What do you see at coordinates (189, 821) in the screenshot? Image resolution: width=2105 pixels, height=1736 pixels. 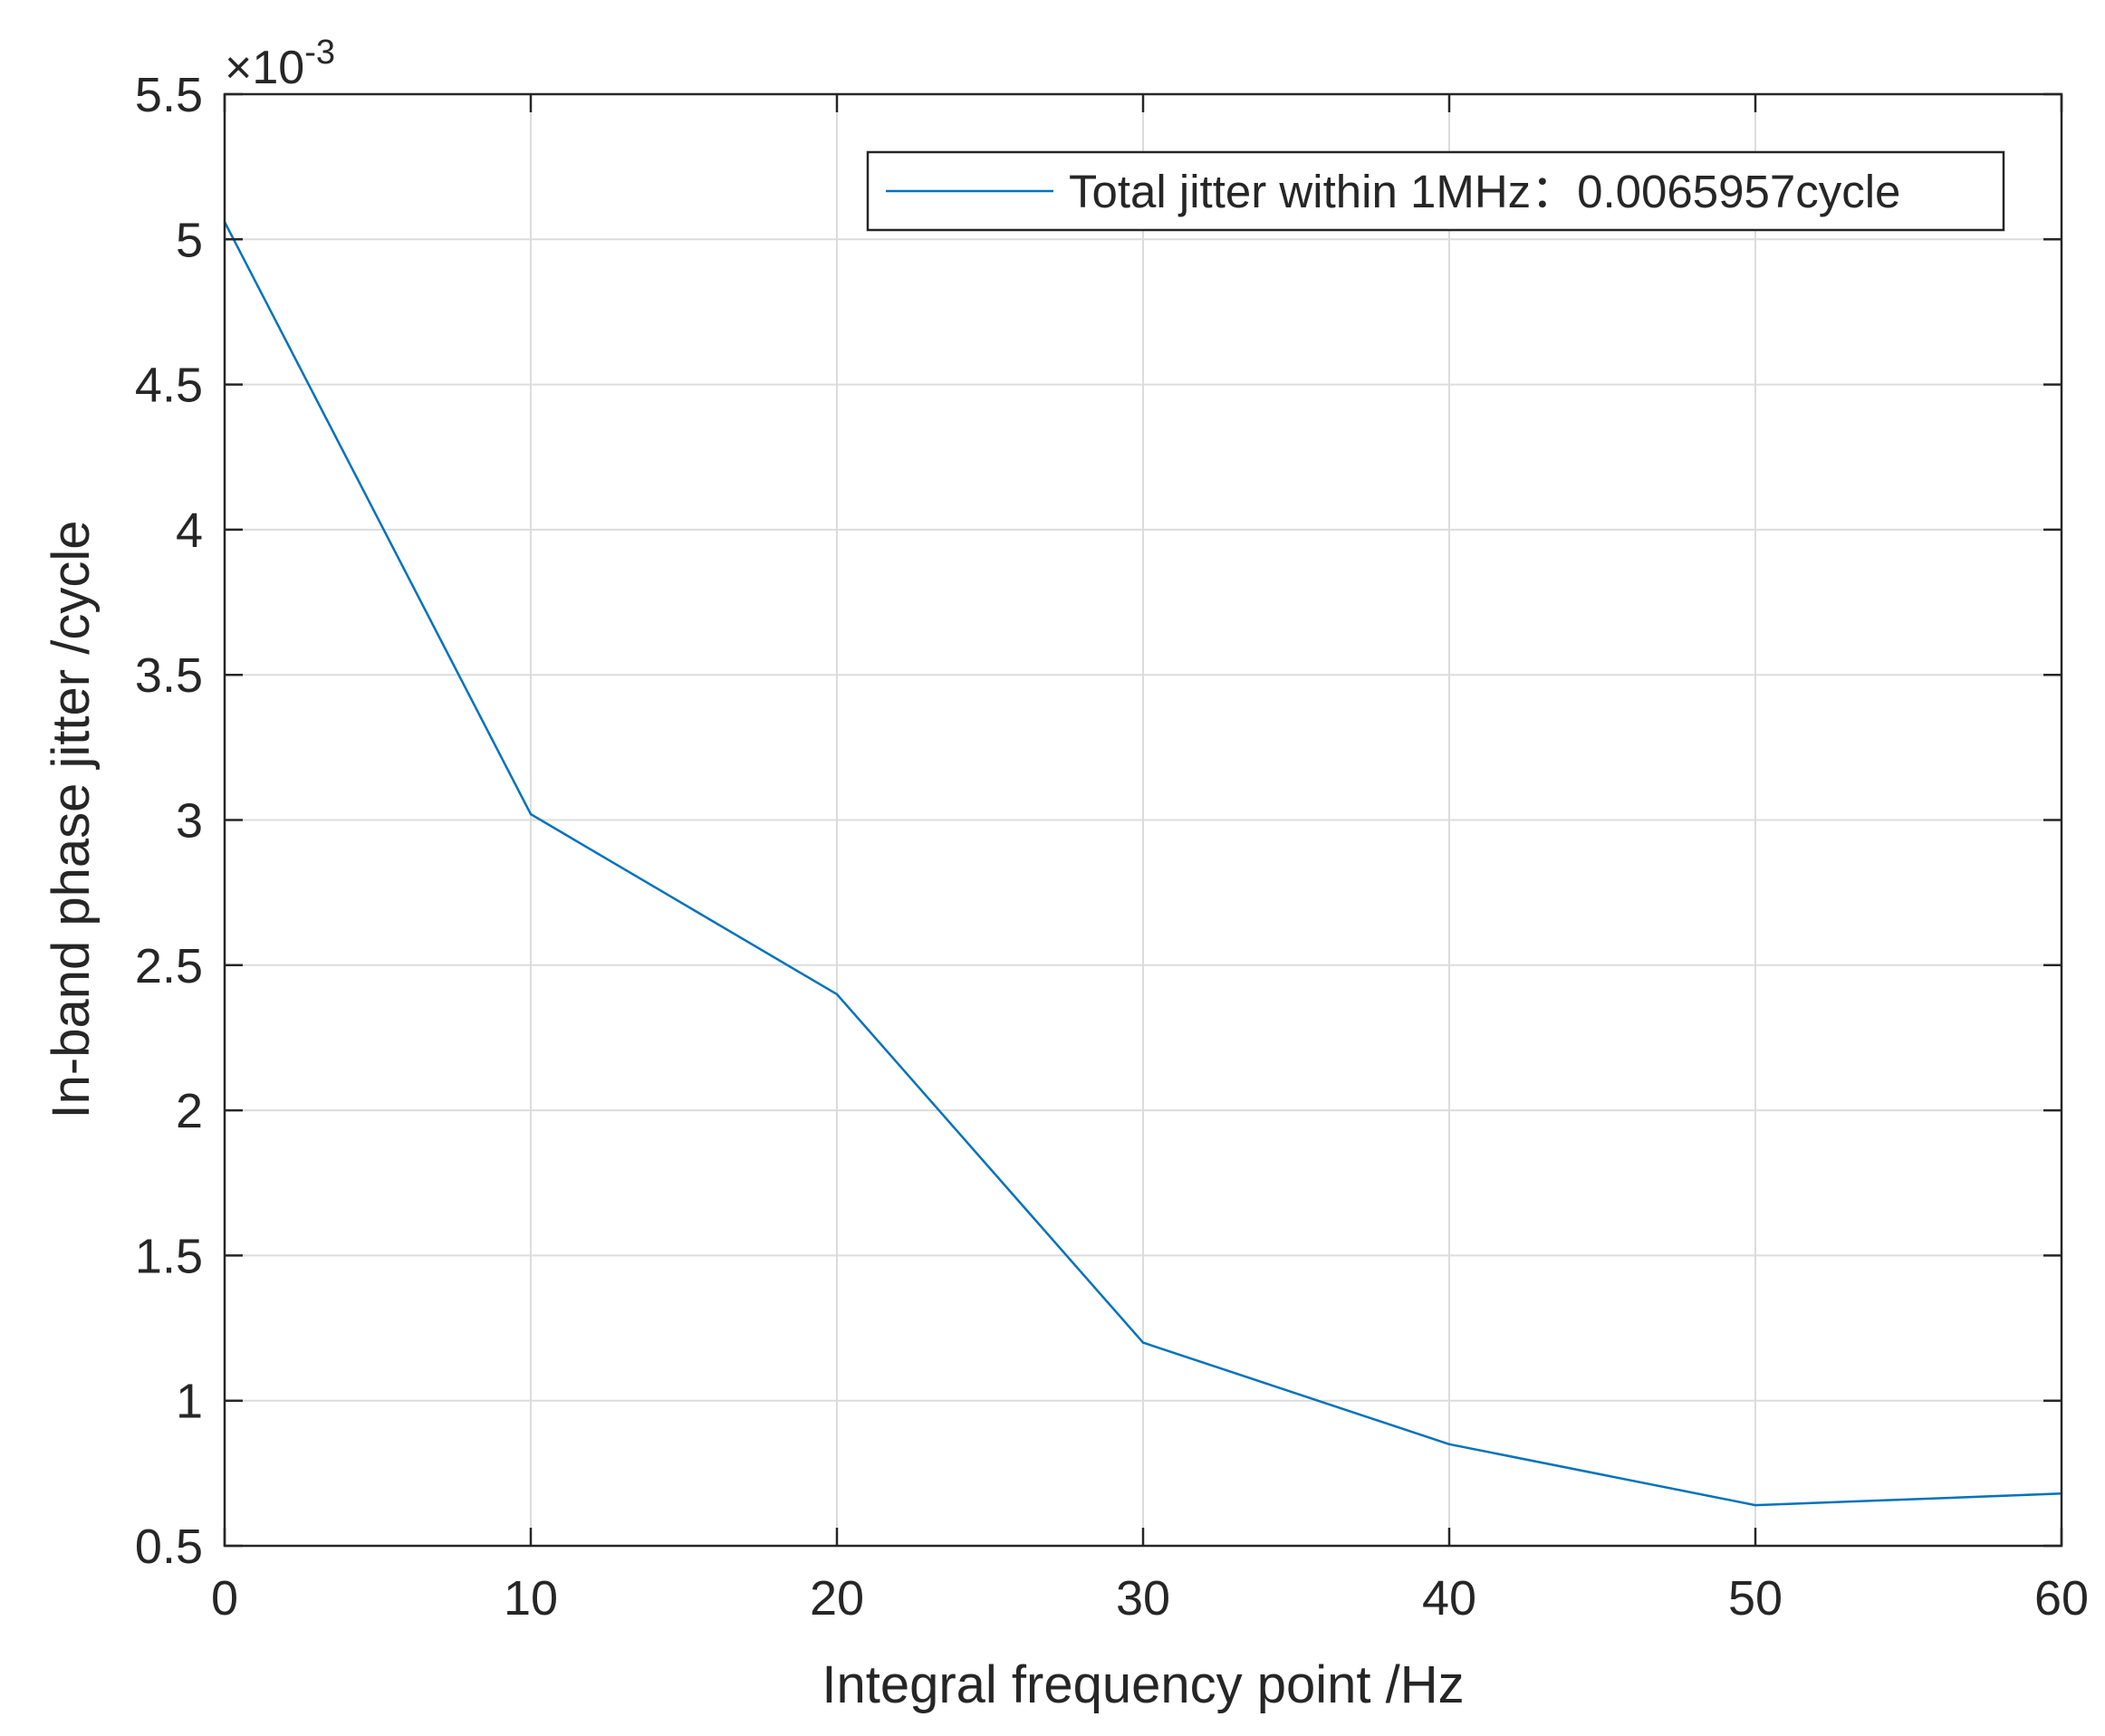 I see `y-tick-label: 3` at bounding box center [189, 821].